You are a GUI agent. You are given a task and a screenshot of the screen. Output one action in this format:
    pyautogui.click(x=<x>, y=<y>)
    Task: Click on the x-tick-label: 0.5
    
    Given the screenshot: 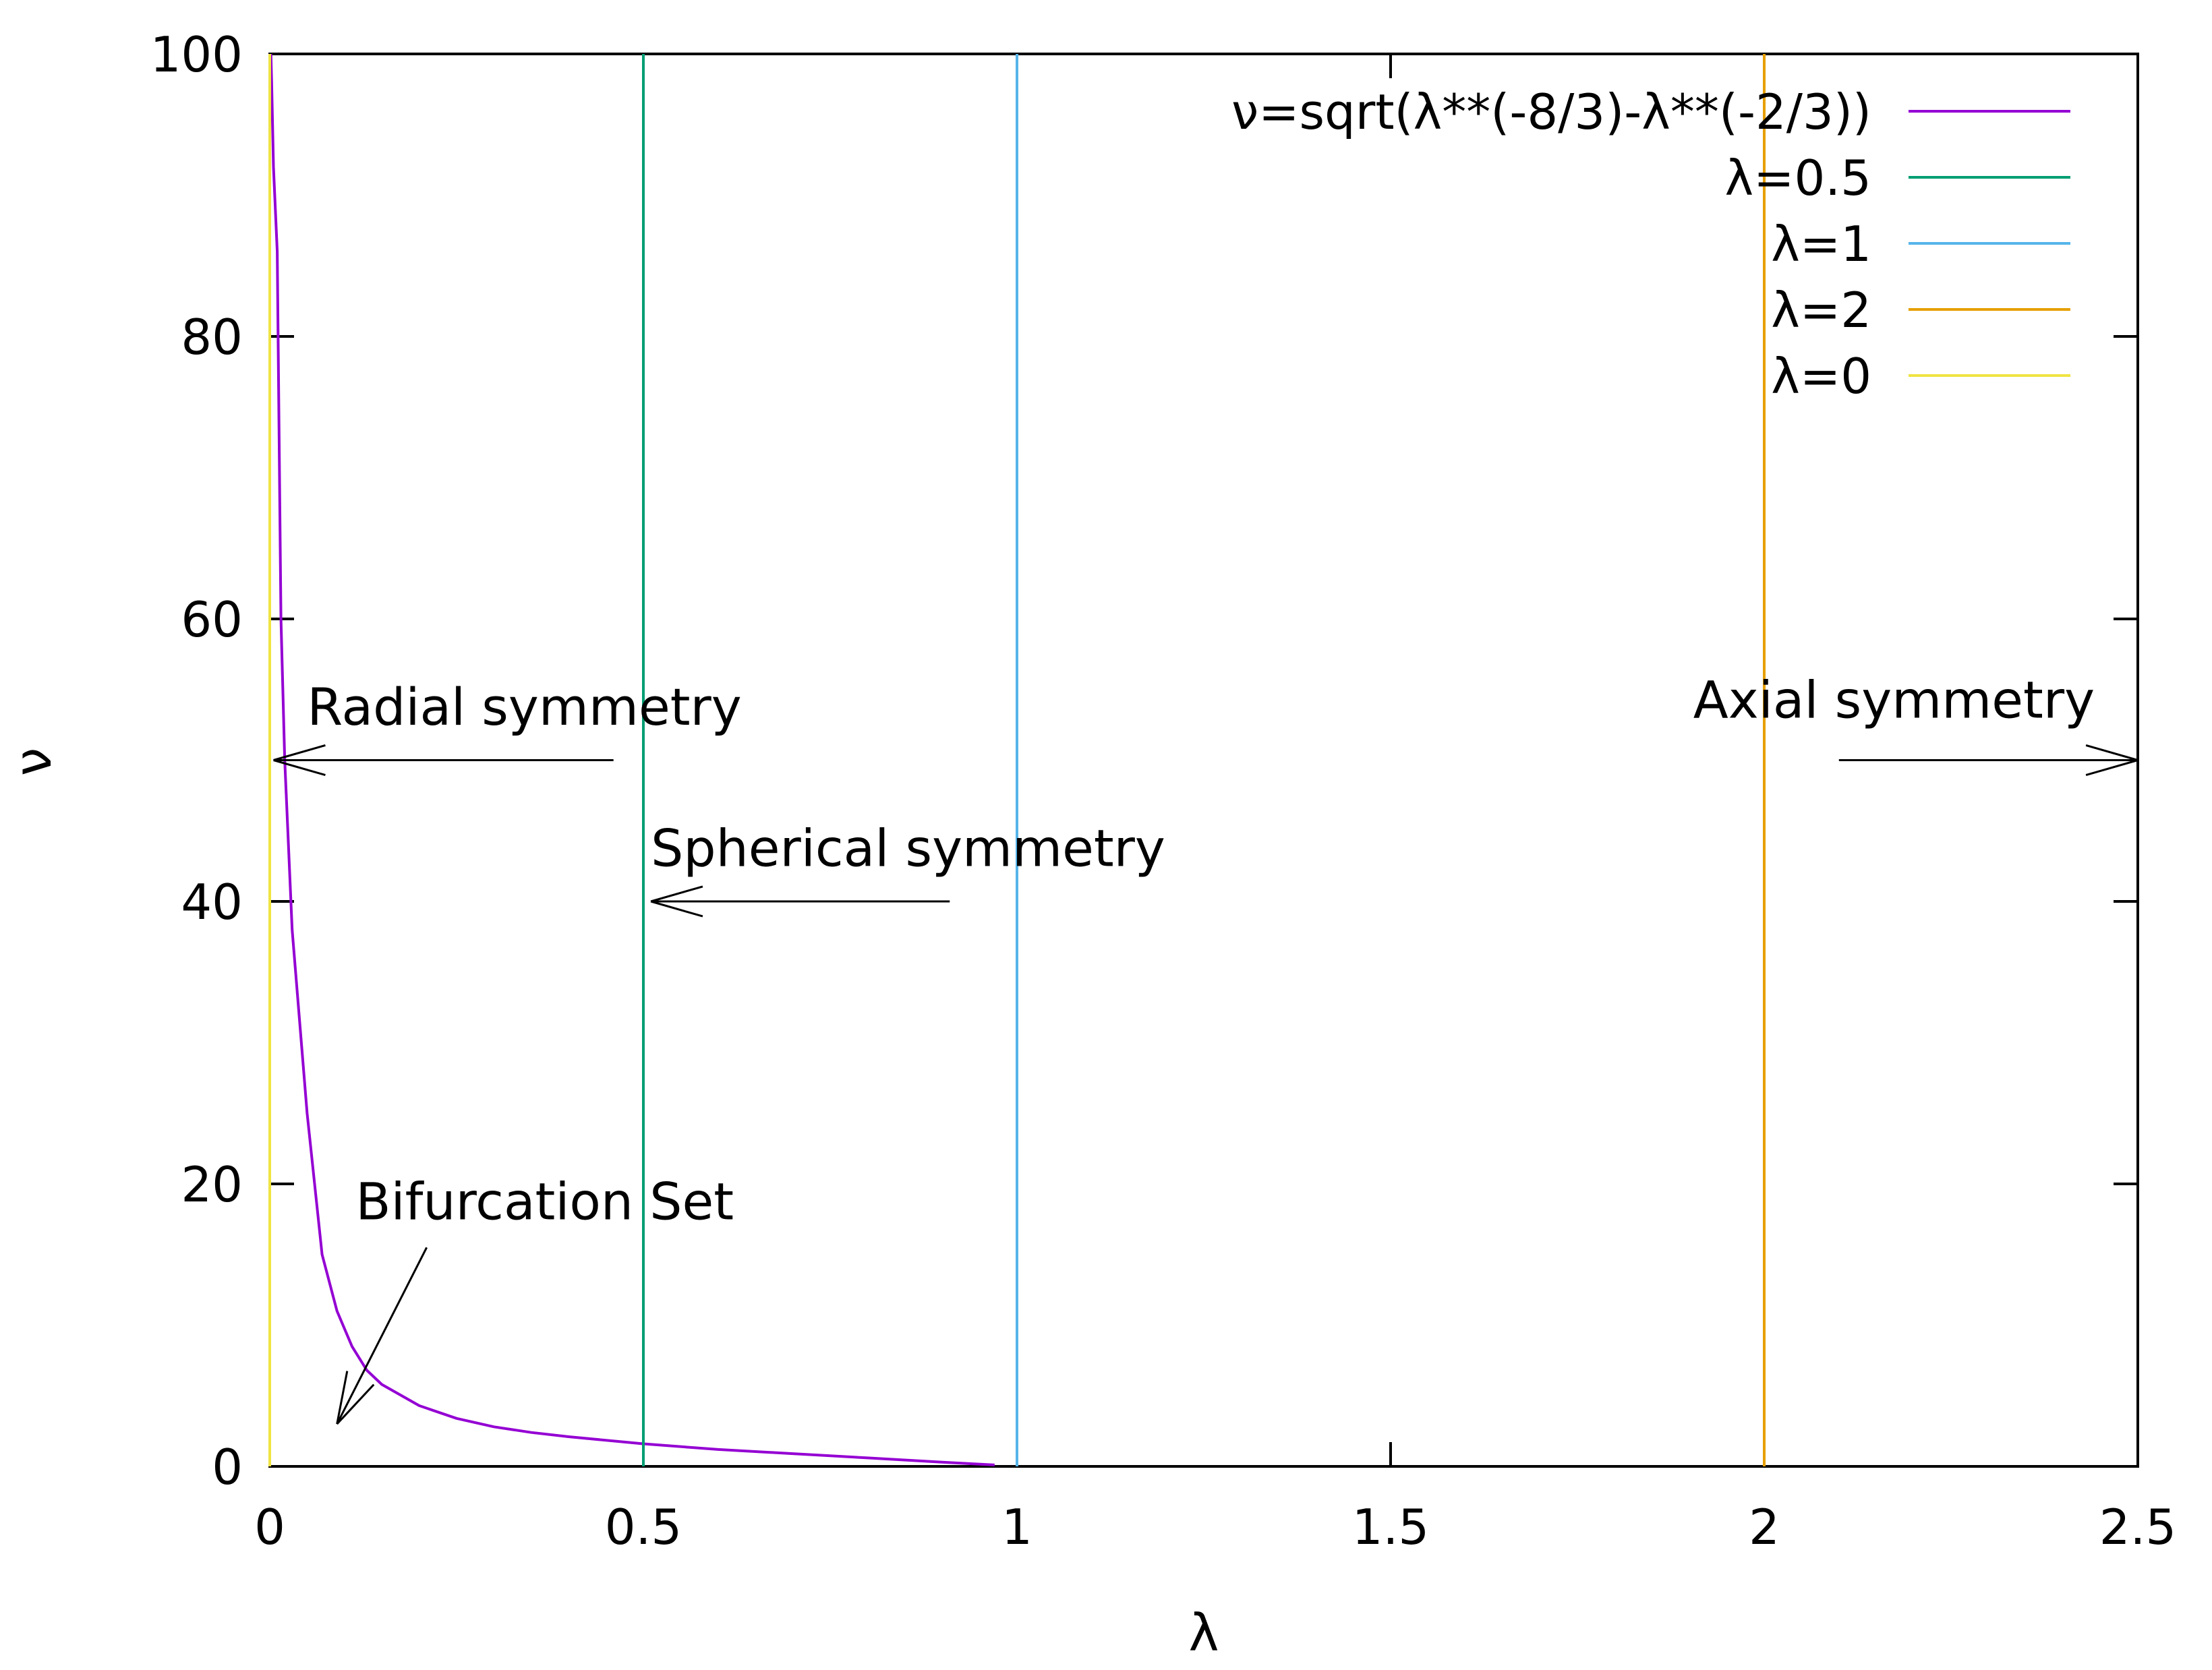 What is the action you would take?
    pyautogui.click(x=643, y=1527)
    